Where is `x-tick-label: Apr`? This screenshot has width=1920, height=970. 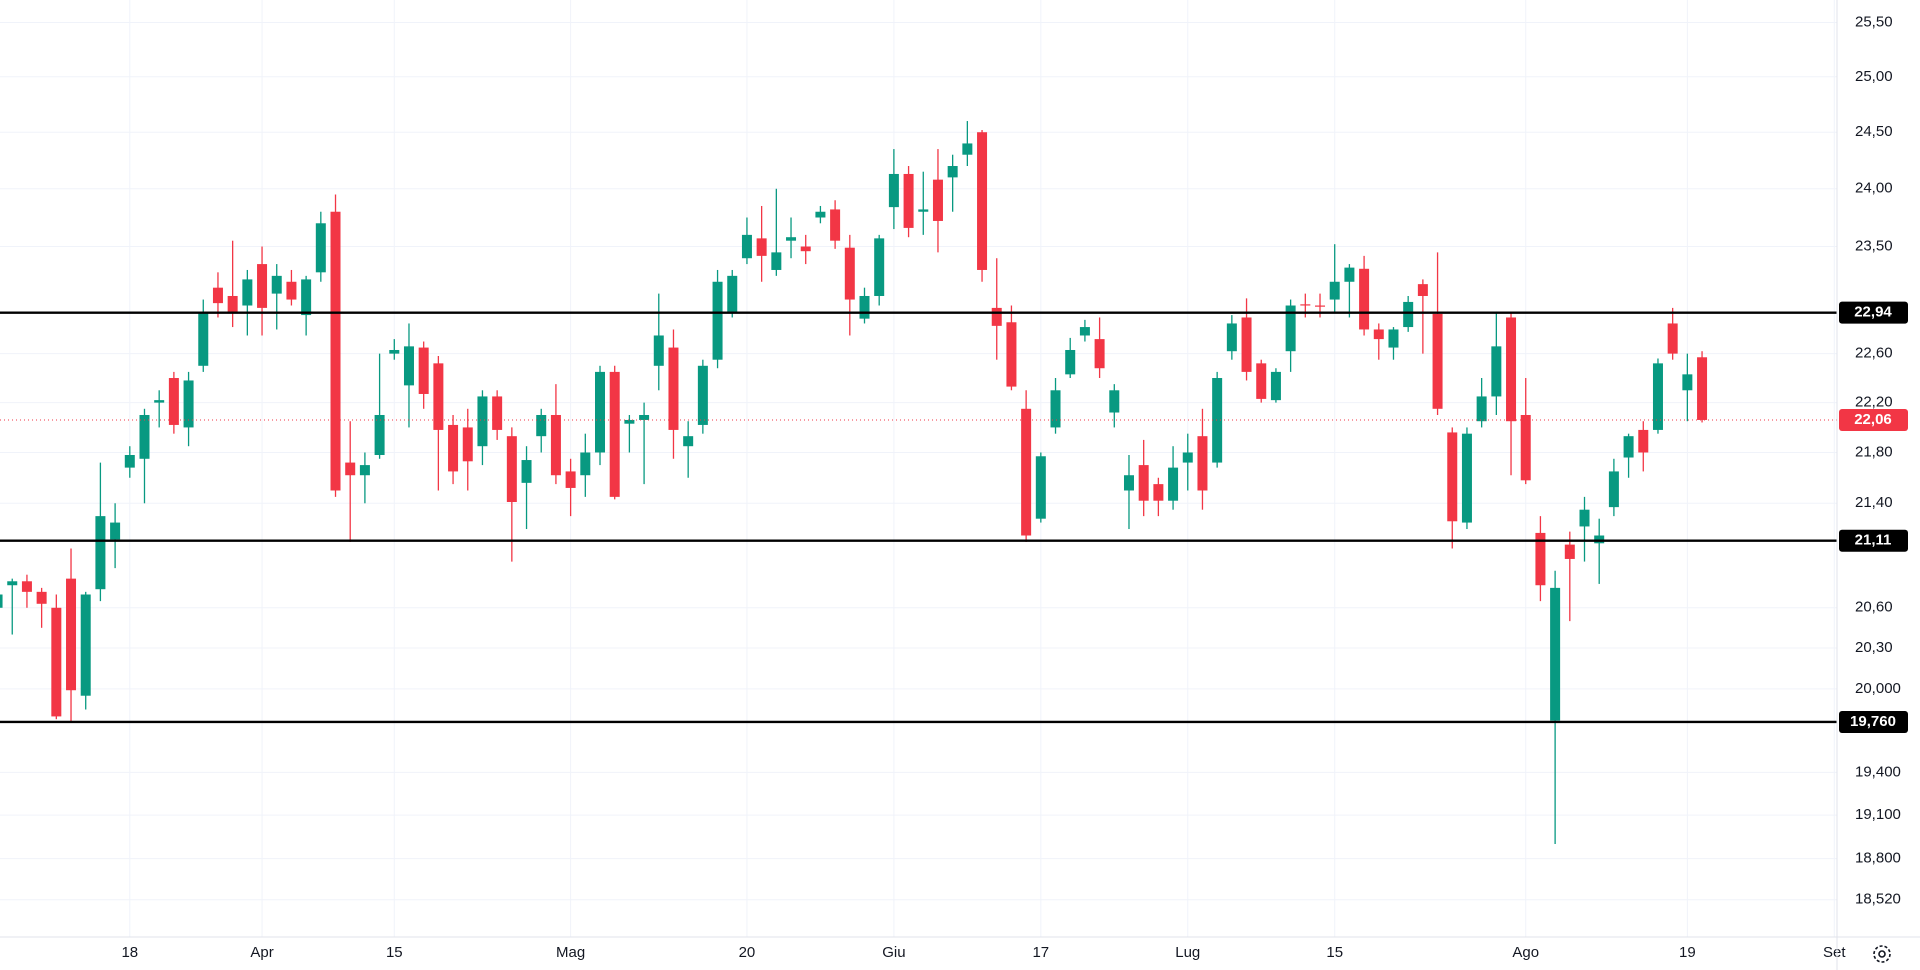 x-tick-label: Apr is located at coordinates (261, 952).